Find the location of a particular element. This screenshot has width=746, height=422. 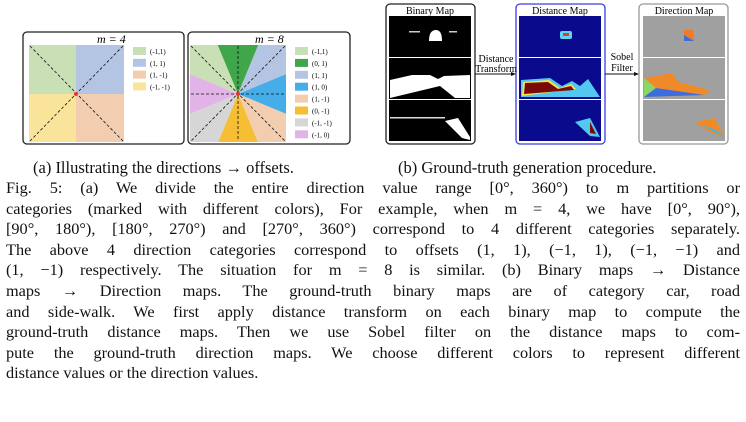

direction-map-panel: Direction Map is located at coordinates (683, 74).